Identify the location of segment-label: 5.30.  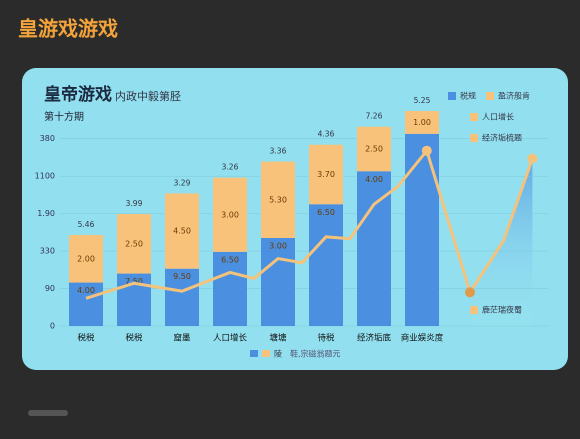
(278, 199).